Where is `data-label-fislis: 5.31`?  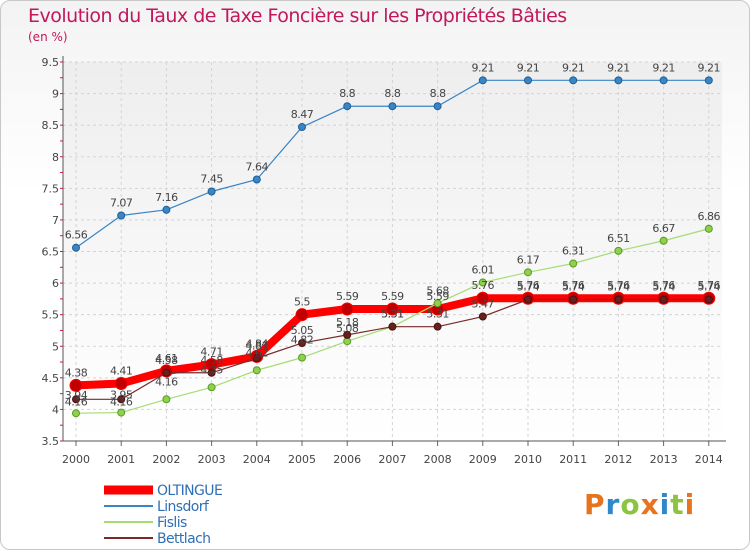 data-label-fislis: 5.31 is located at coordinates (392, 314).